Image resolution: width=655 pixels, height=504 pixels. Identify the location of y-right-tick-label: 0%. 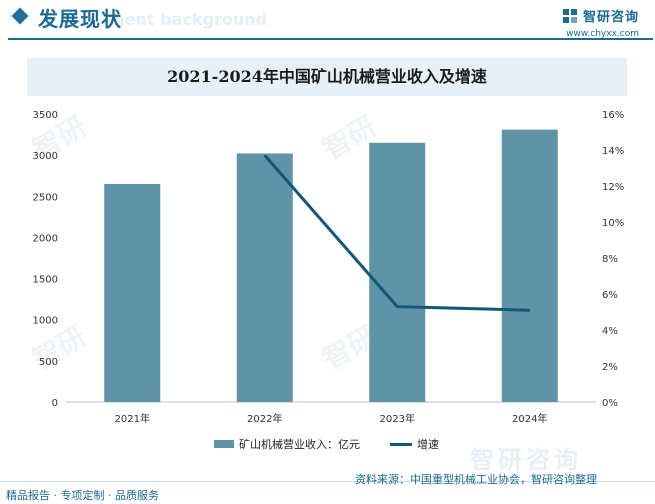
(610, 403).